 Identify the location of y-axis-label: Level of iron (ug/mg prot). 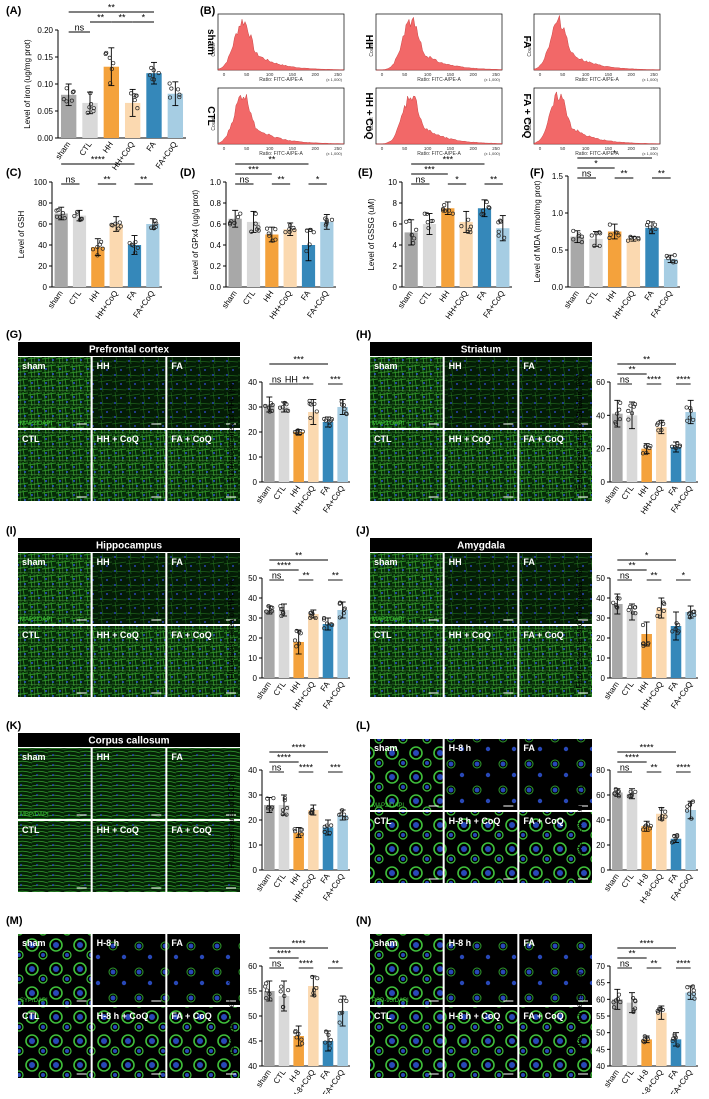
(27, 84).